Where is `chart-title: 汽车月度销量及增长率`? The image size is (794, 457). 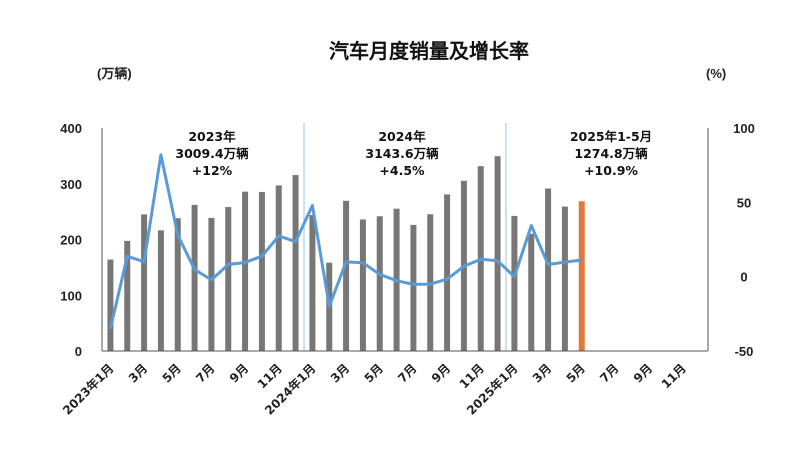
chart-title: 汽车月度销量及增长率 is located at coordinates (429, 51).